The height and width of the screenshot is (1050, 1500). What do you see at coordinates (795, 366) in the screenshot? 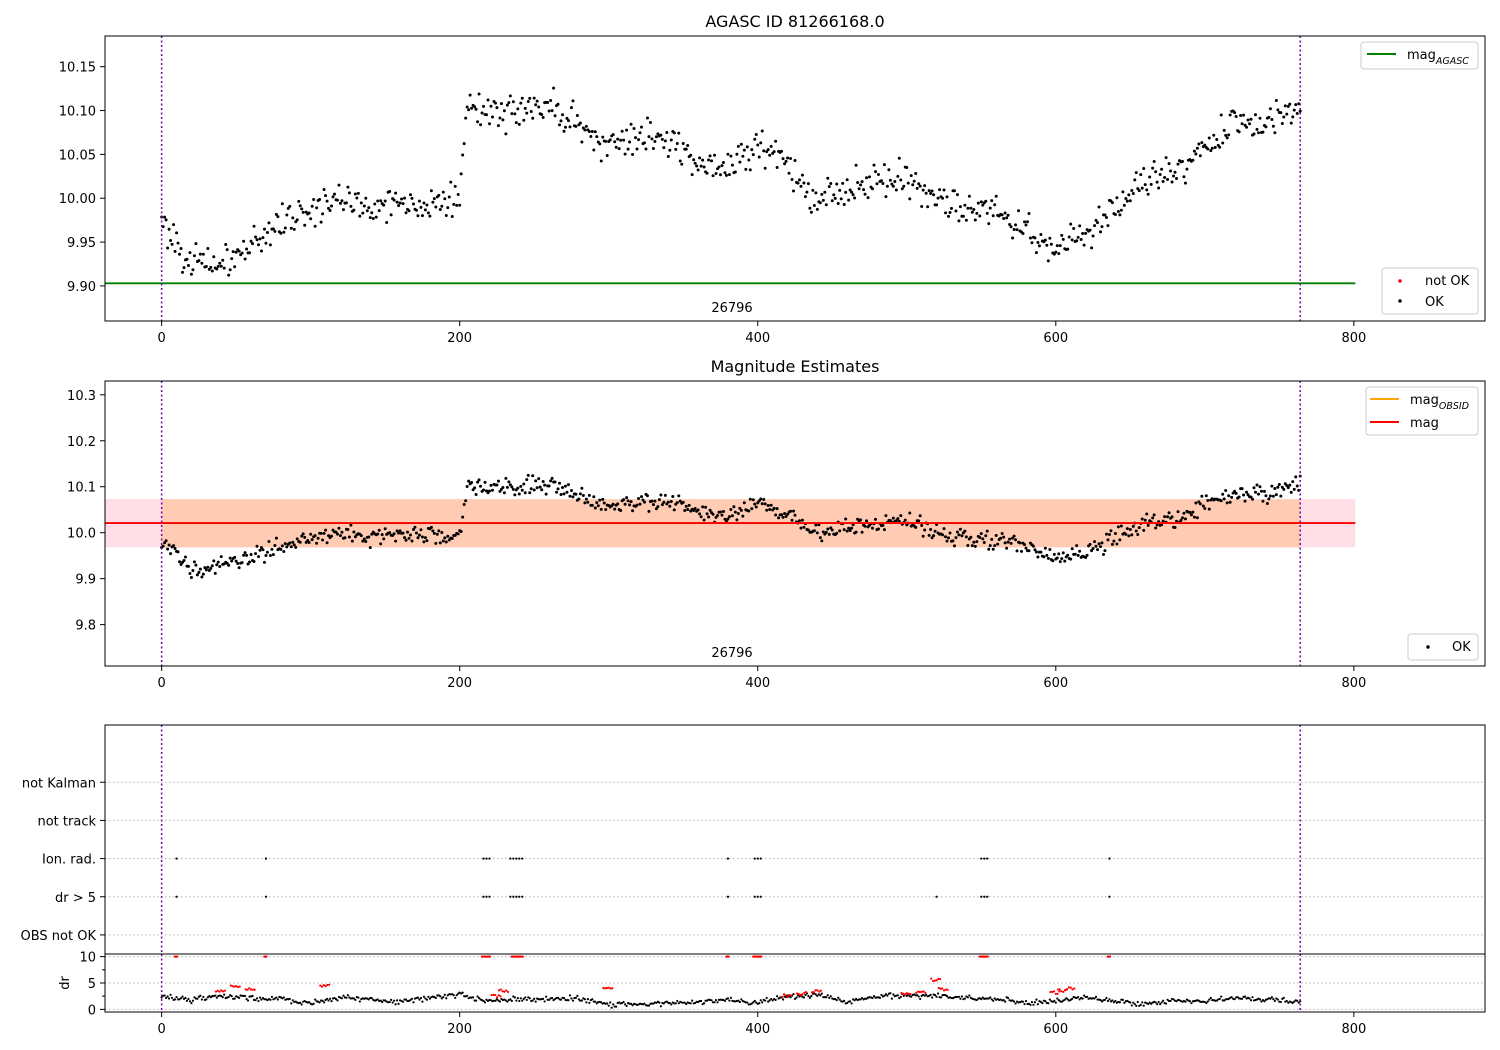
I see `panel-magnitude-estimates-title: Magnitude Estimates` at bounding box center [795, 366].